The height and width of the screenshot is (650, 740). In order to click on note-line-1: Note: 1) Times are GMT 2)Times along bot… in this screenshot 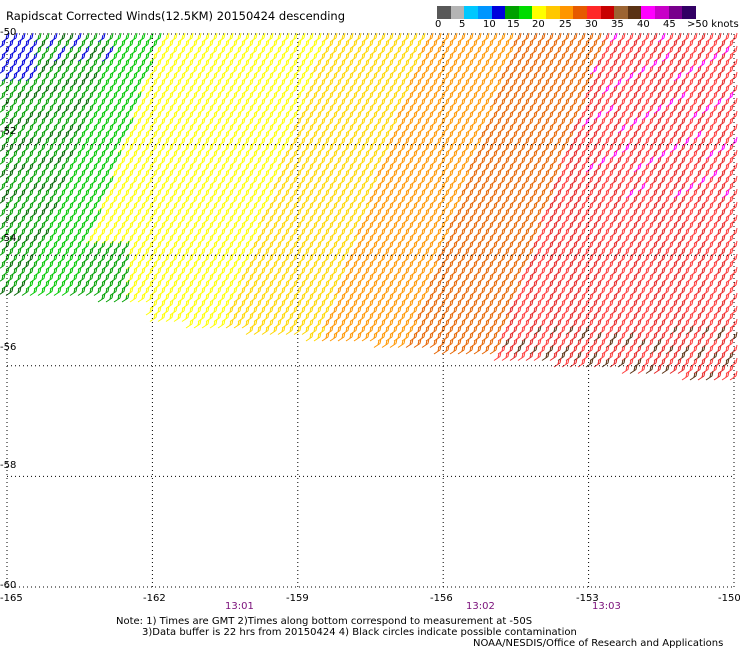, I will do `click(324, 621)`.